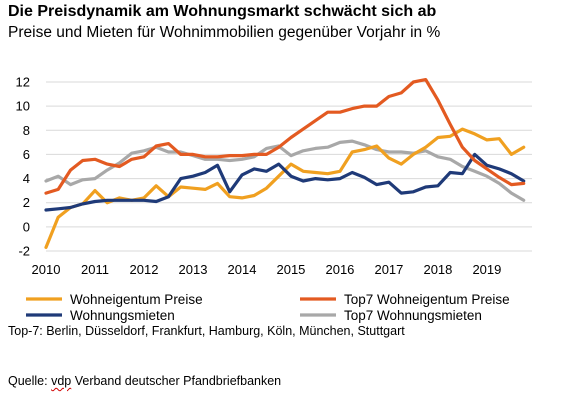 The image size is (582, 404). Describe the element at coordinates (26, 226) in the screenshot. I see `y-tick-label: 0` at that location.